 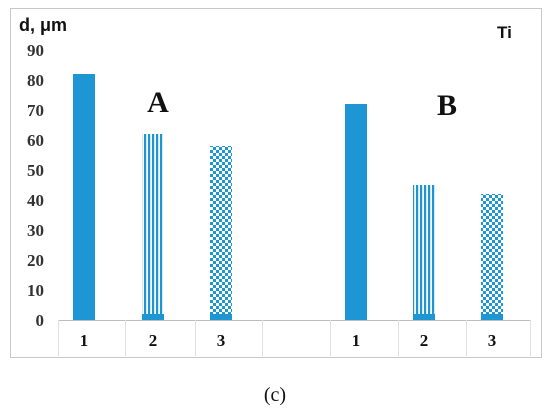 I want to click on y-tick-label: 50, so click(x=35, y=170).